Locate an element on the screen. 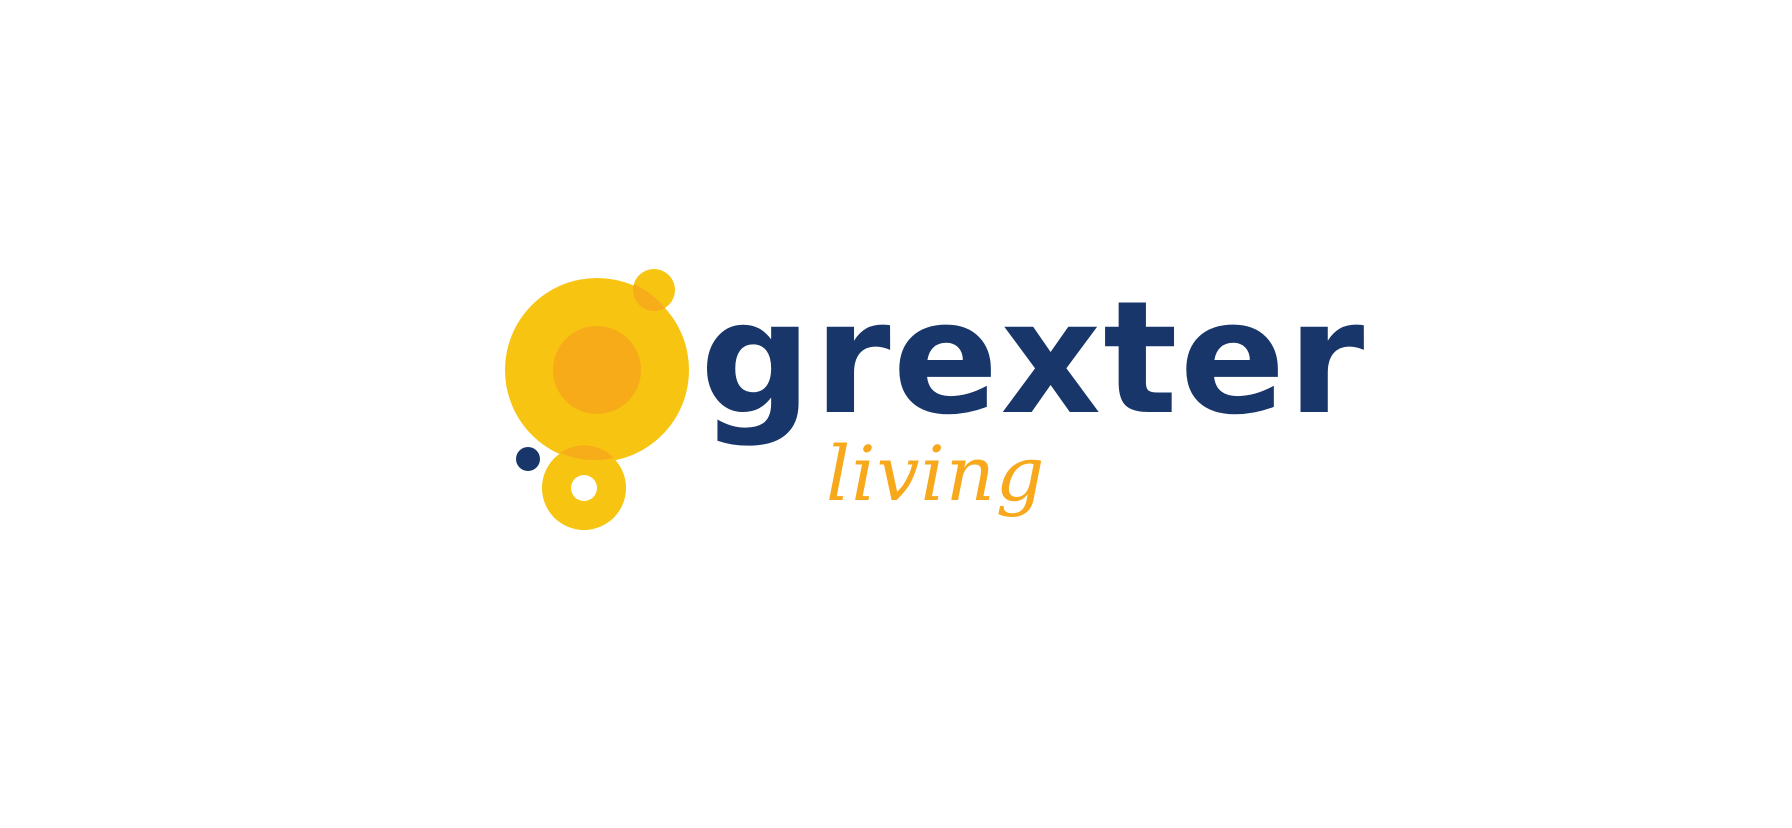  navy-dot is located at coordinates (528, 459).